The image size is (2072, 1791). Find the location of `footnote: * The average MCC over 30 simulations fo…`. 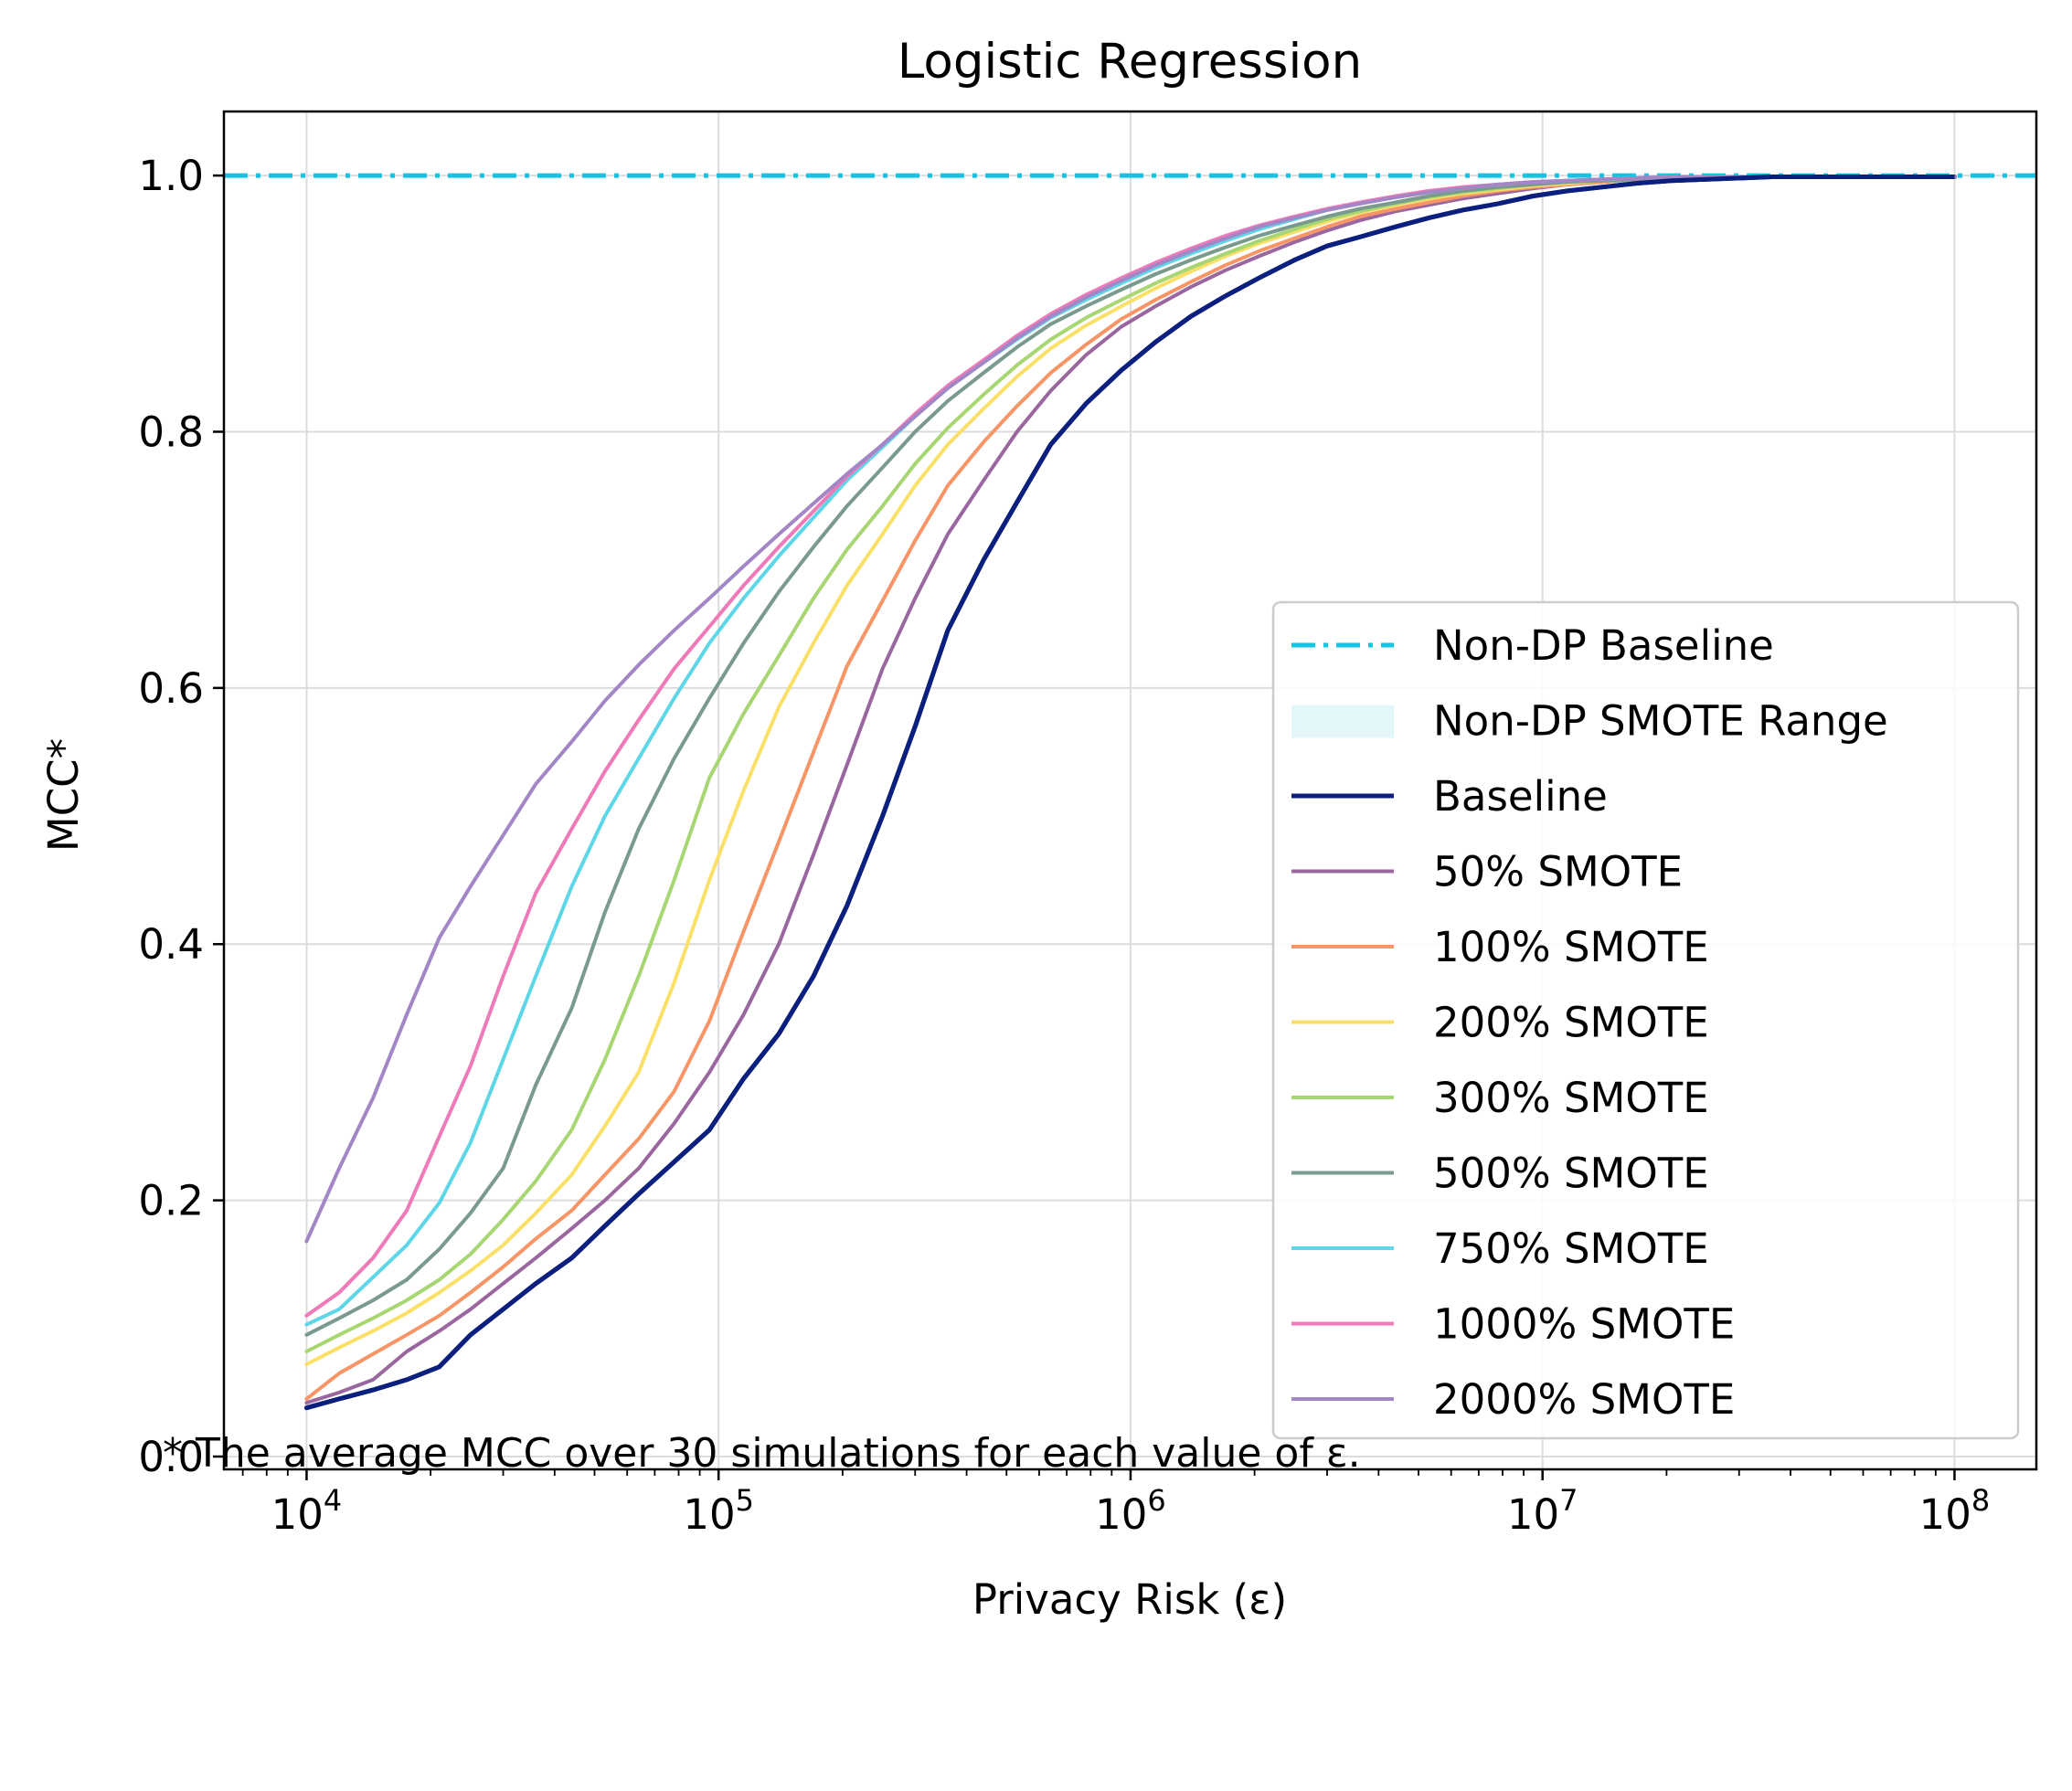

footnote: * The average MCC over 30 simulations fo… is located at coordinates (762, 1454).